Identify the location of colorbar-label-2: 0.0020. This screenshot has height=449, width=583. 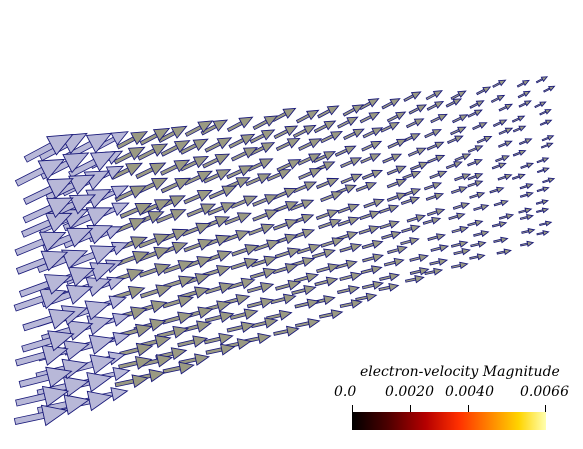
(409, 392).